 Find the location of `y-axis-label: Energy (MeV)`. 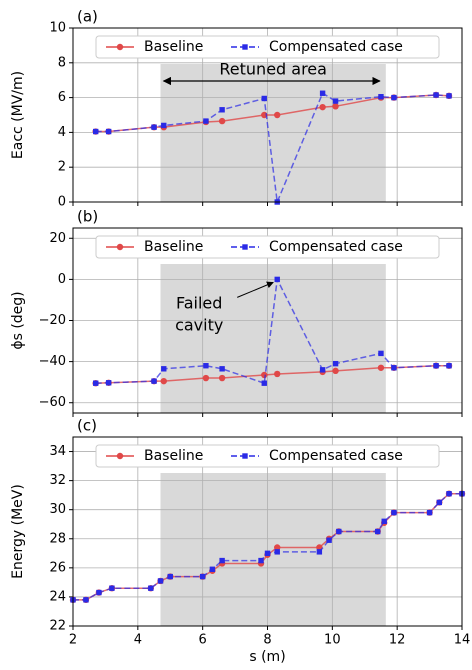

y-axis-label: Energy (MeV) is located at coordinates (18, 531).